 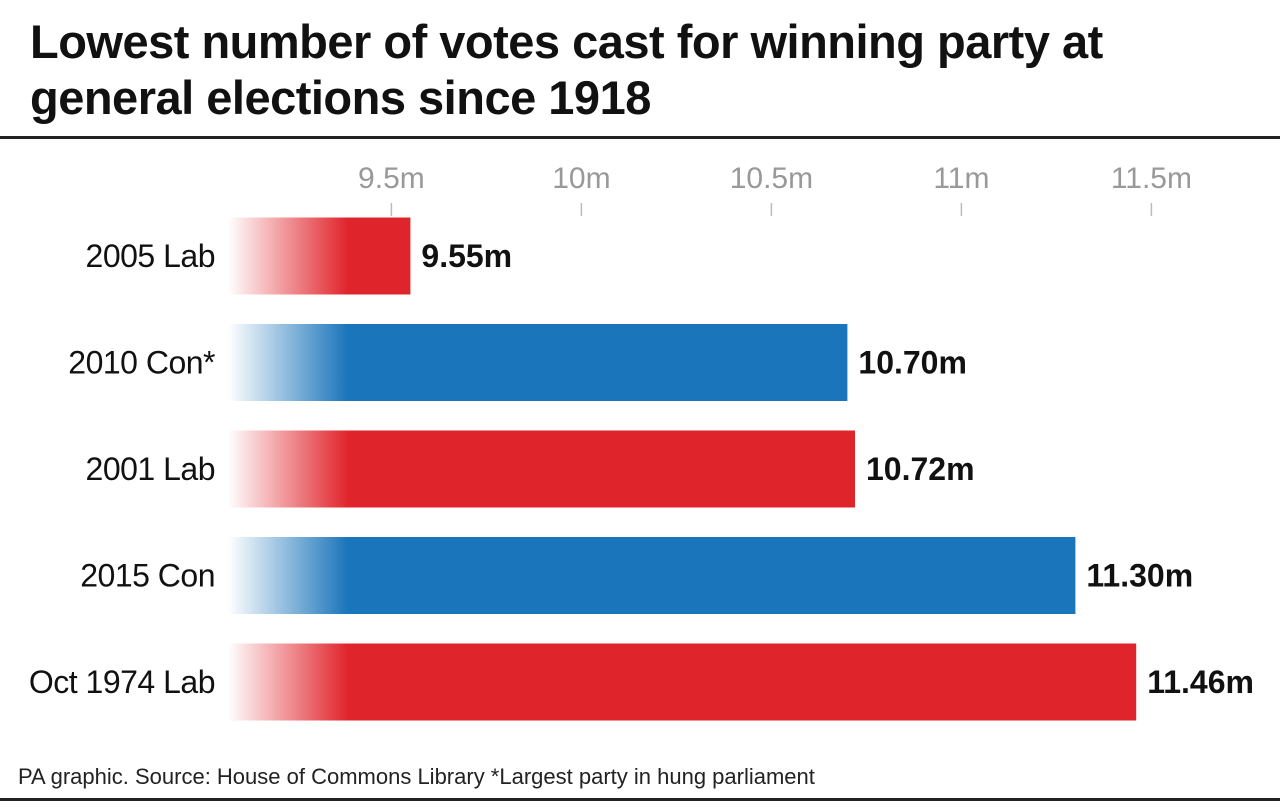 I want to click on x-tick-label: 11.5m, so click(x=1151, y=178).